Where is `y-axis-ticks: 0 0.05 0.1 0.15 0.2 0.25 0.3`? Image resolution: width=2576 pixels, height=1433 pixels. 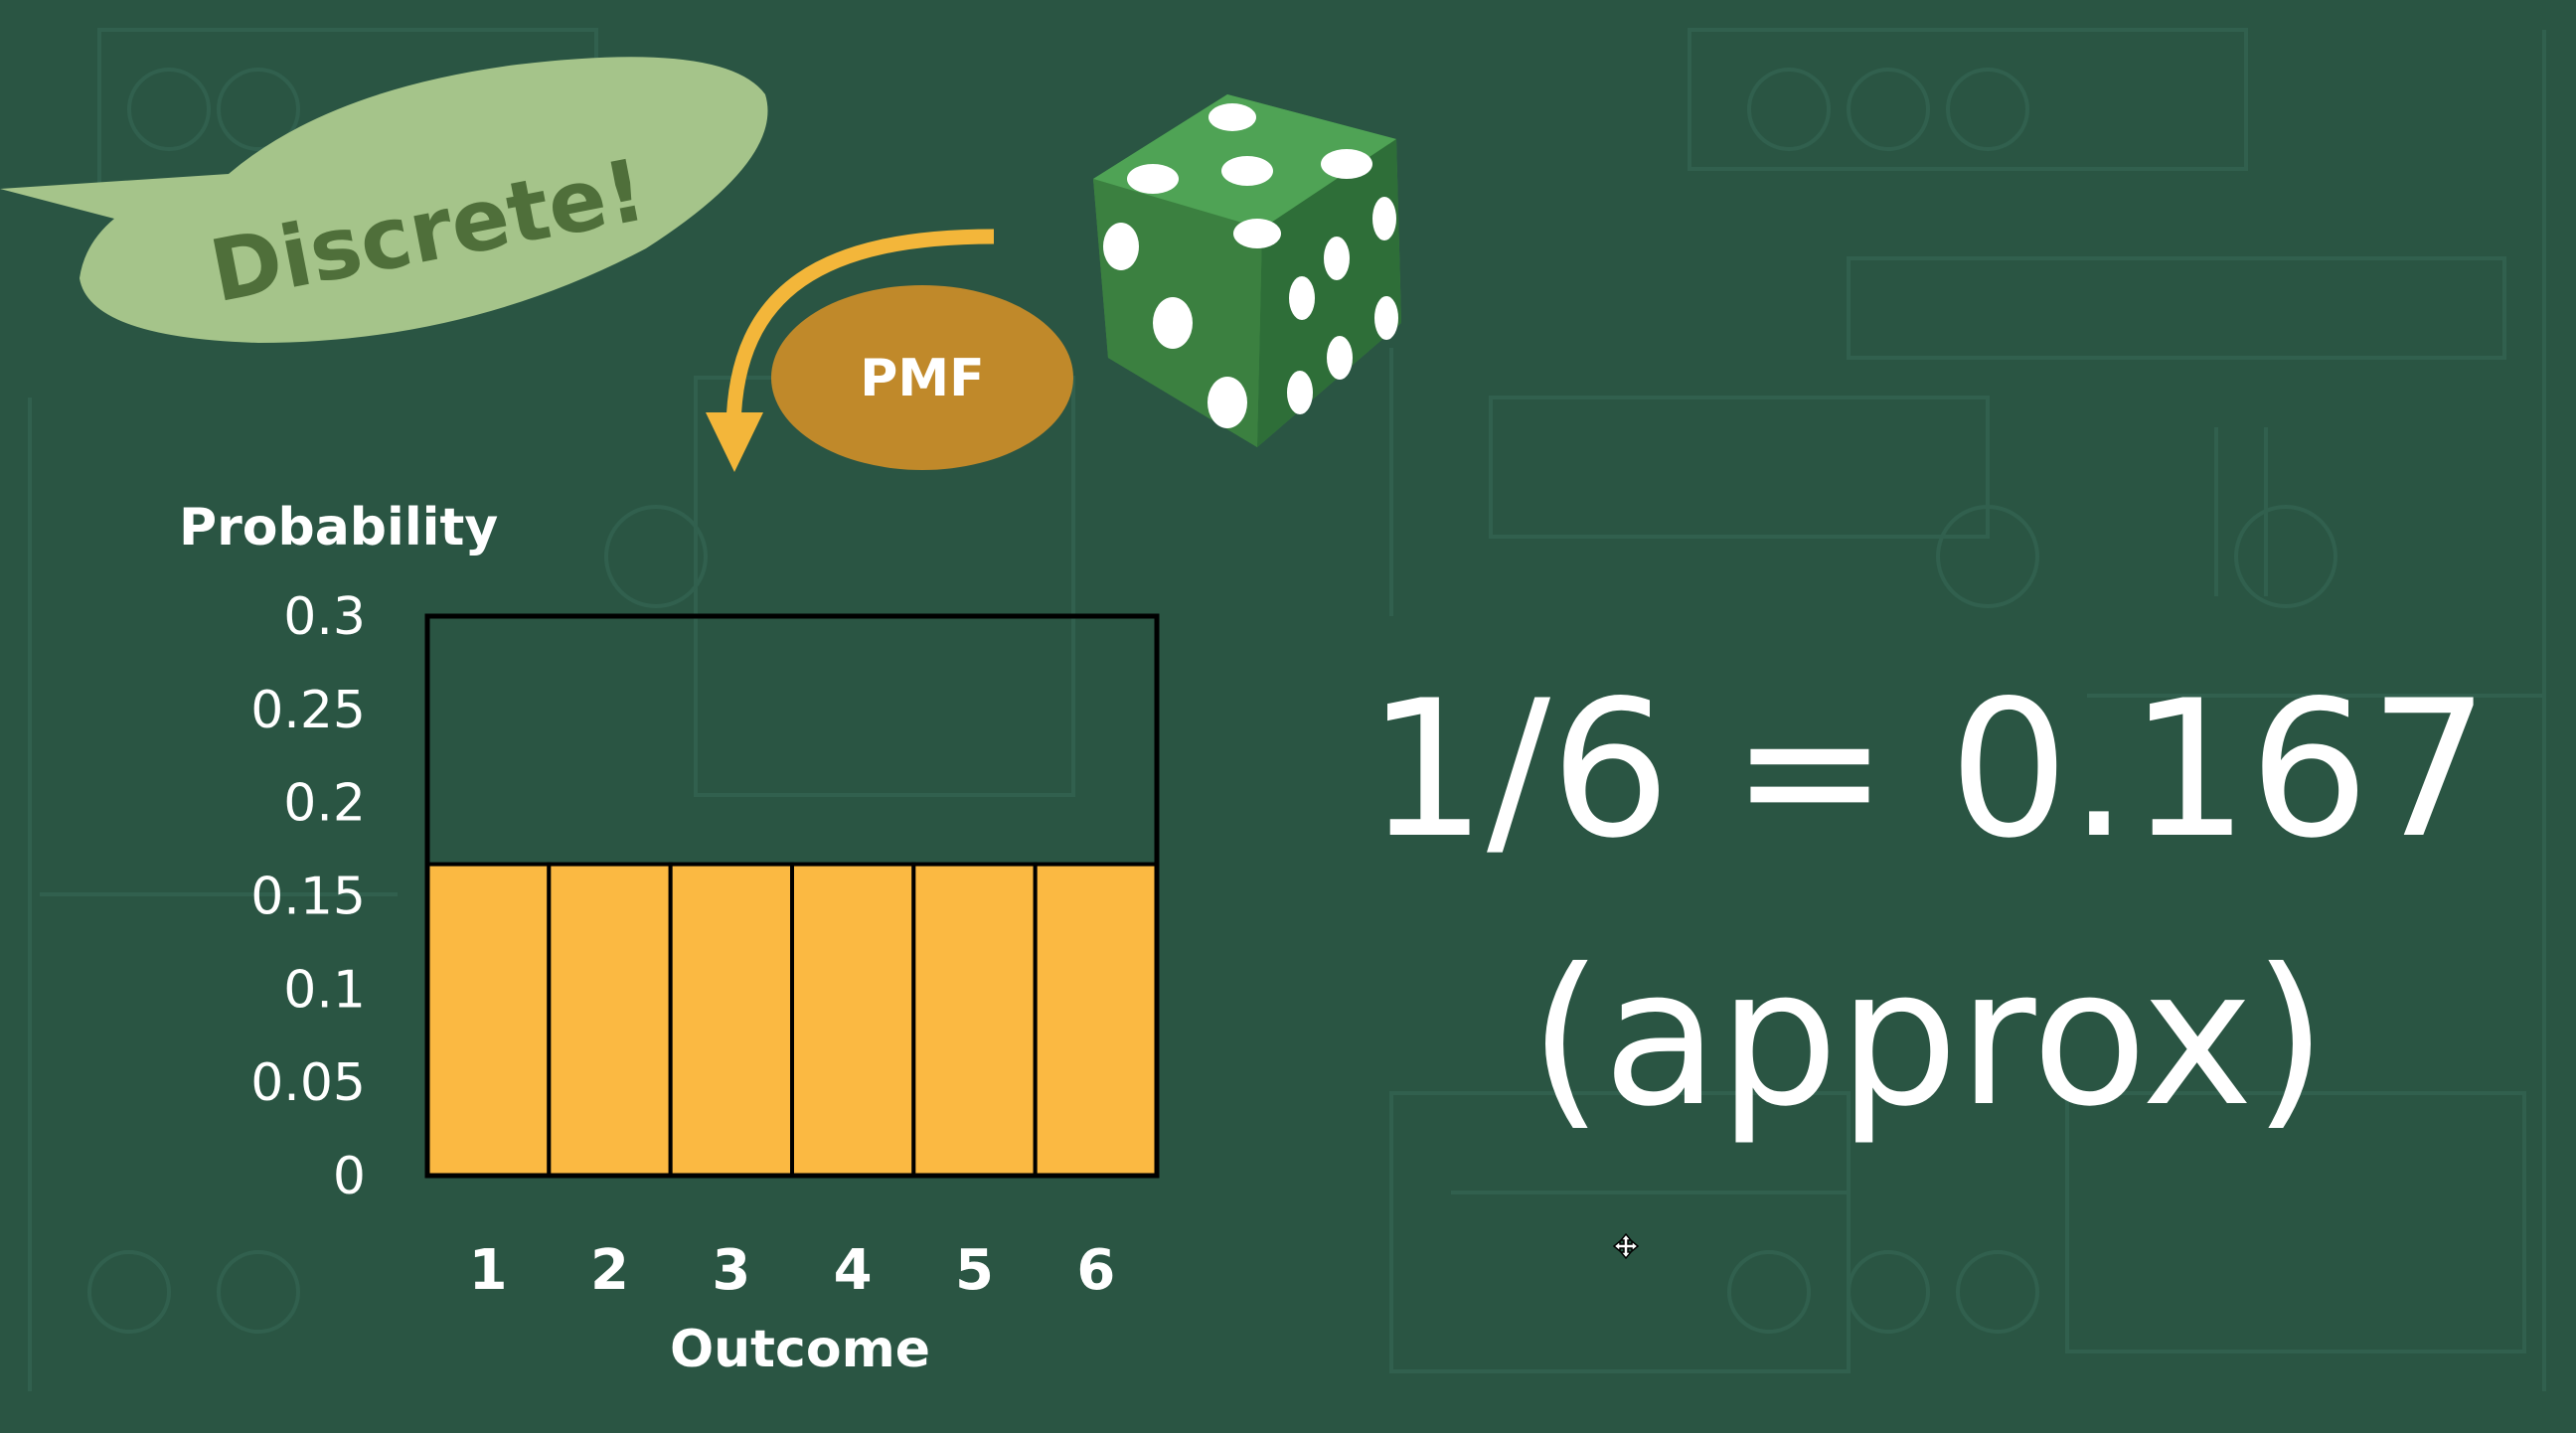 y-axis-ticks: 0 0.05 0.1 0.15 0.2 0.25 0.3 is located at coordinates (308, 897).